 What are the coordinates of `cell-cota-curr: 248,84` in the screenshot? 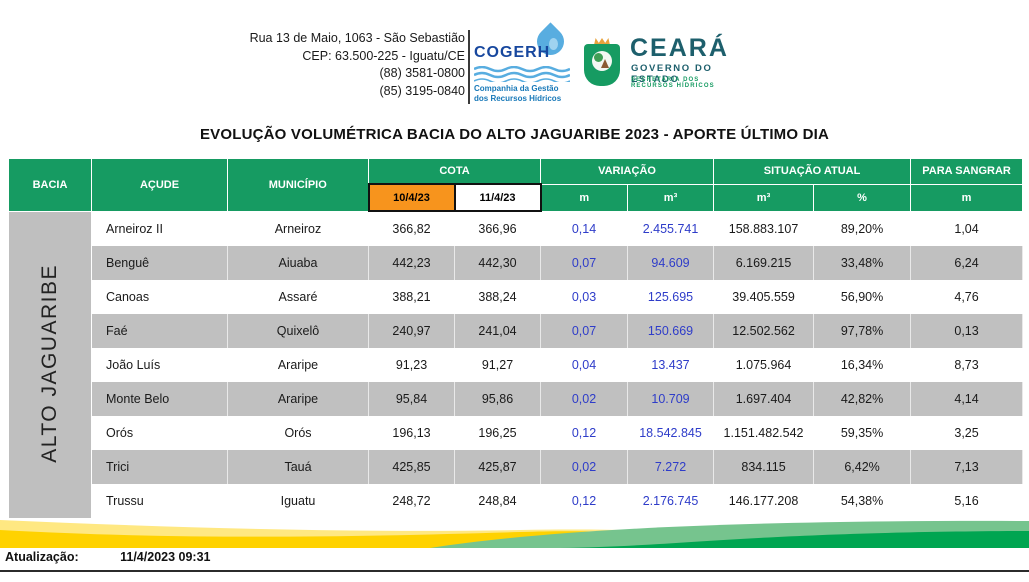 It's located at (498, 501).